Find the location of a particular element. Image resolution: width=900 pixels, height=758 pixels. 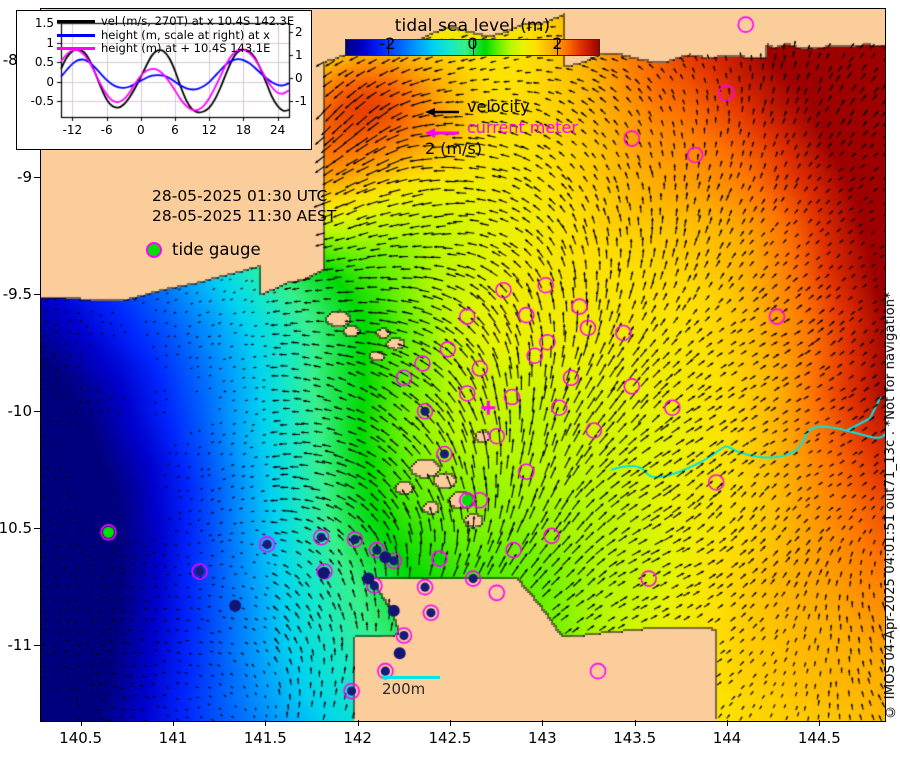

tide-gauge-marker-icon is located at coordinates (154, 249).